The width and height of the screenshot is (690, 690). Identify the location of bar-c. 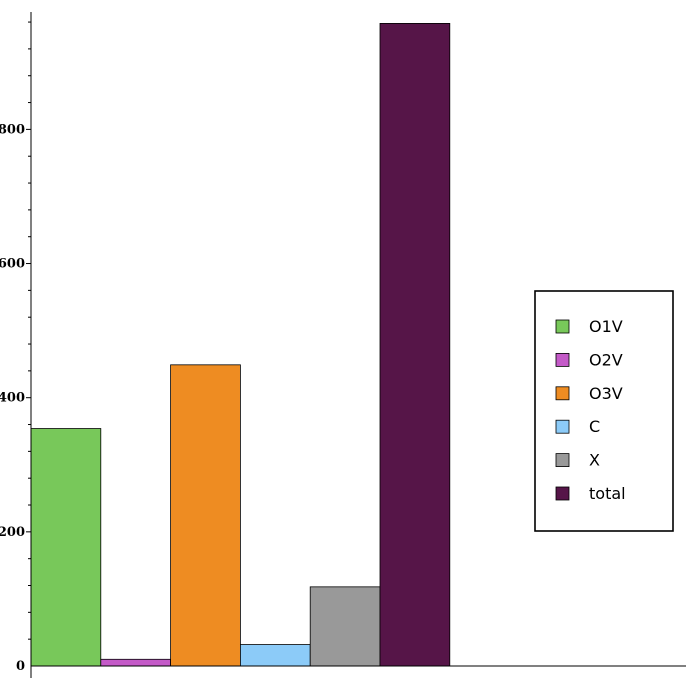
(275, 655).